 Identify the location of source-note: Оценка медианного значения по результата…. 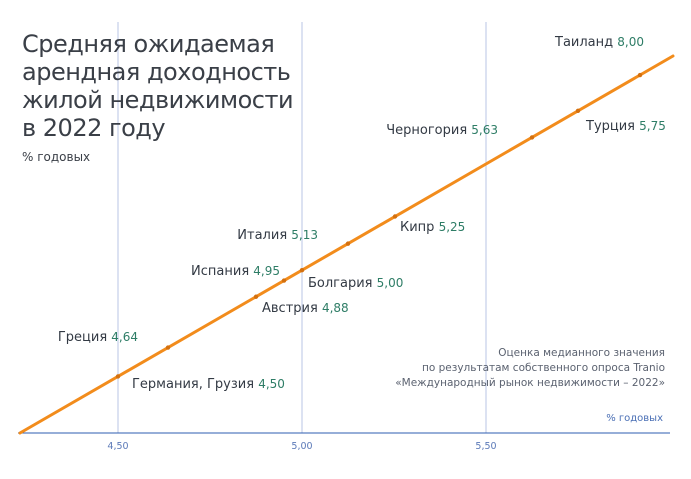
(530, 368).